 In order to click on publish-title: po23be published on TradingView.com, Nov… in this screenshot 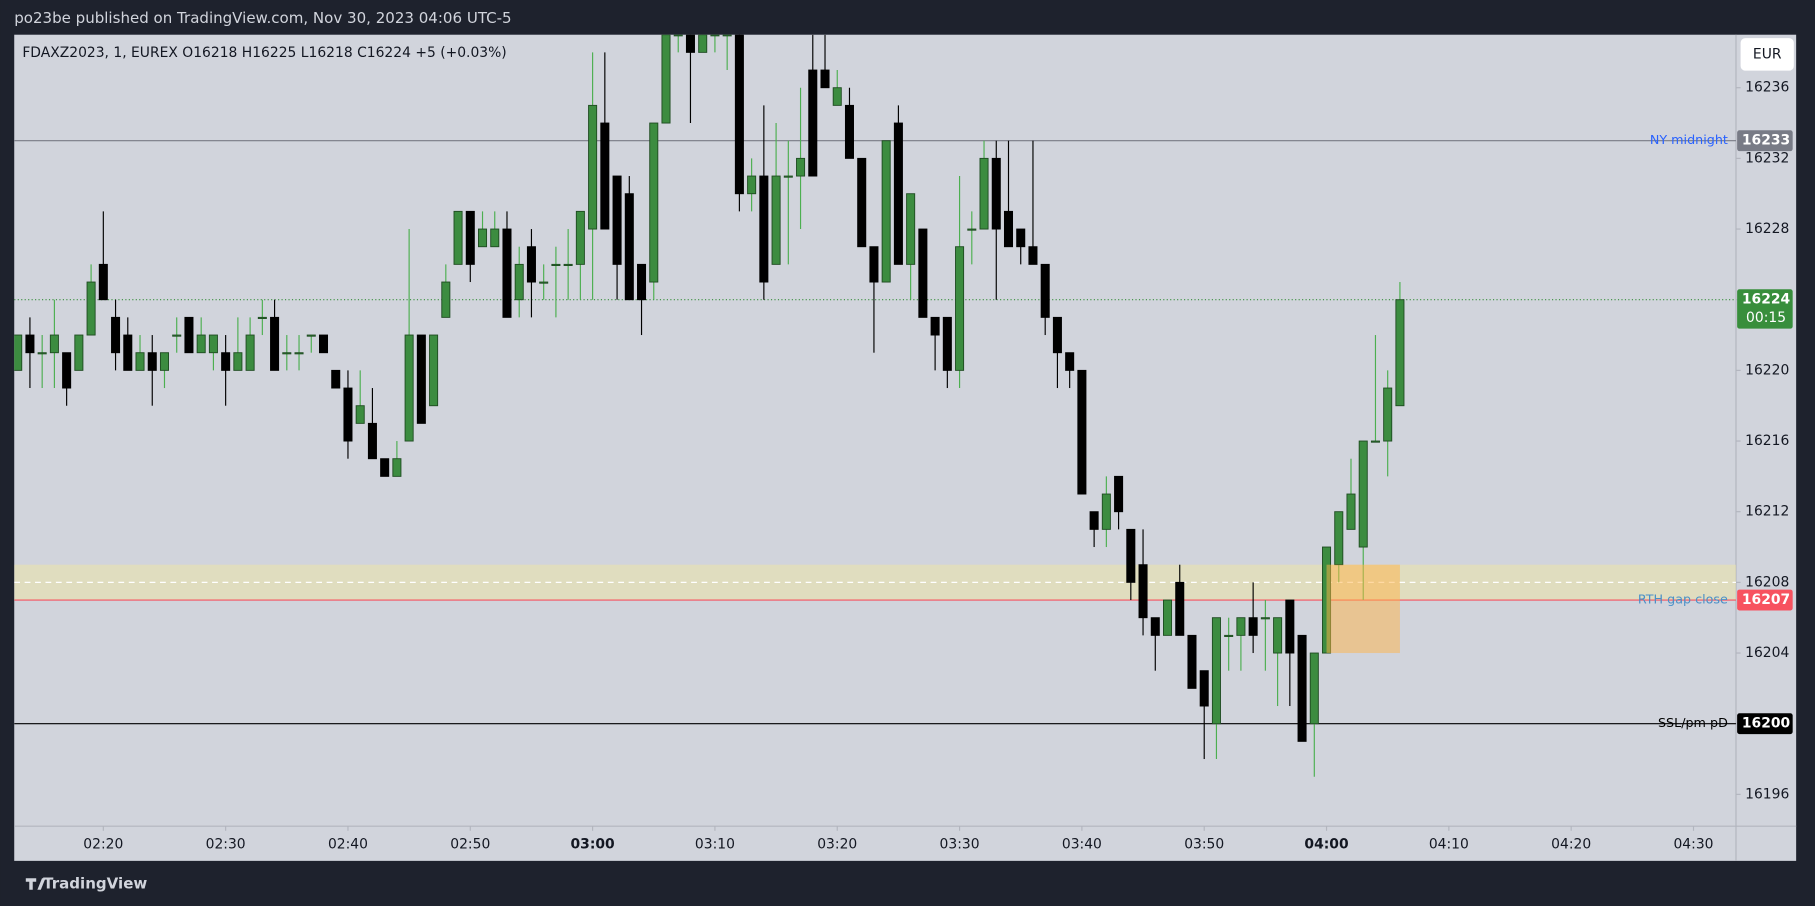, I will do `click(262, 18)`.